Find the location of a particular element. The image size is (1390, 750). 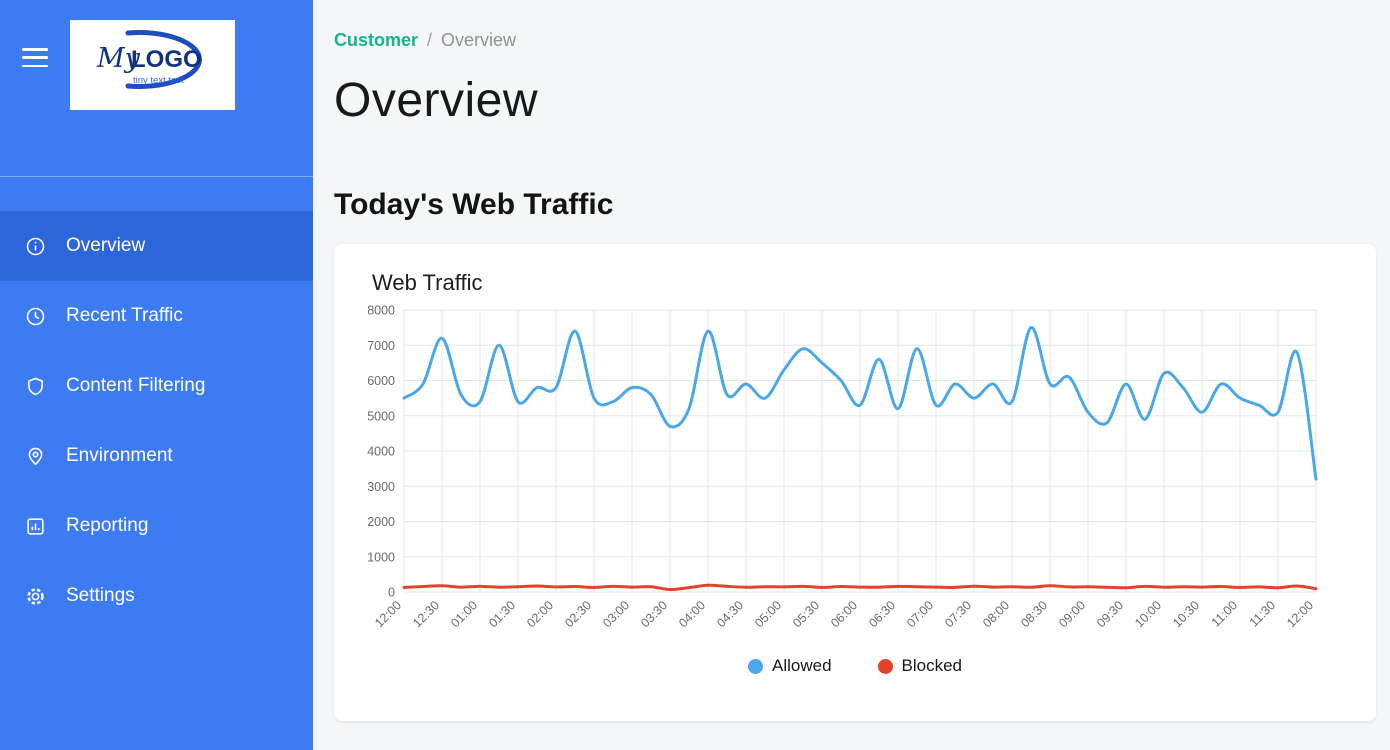

svg-text: 04:30 is located at coordinates (730, 614).